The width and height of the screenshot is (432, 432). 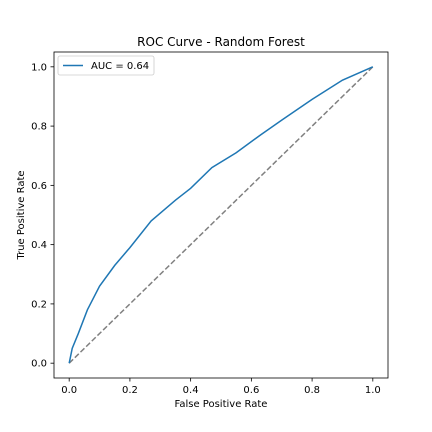 What do you see at coordinates (221, 387) in the screenshot?
I see `x-axis-ticks: 0.0 0.2 0.4 0.6 0.8 1.0` at bounding box center [221, 387].